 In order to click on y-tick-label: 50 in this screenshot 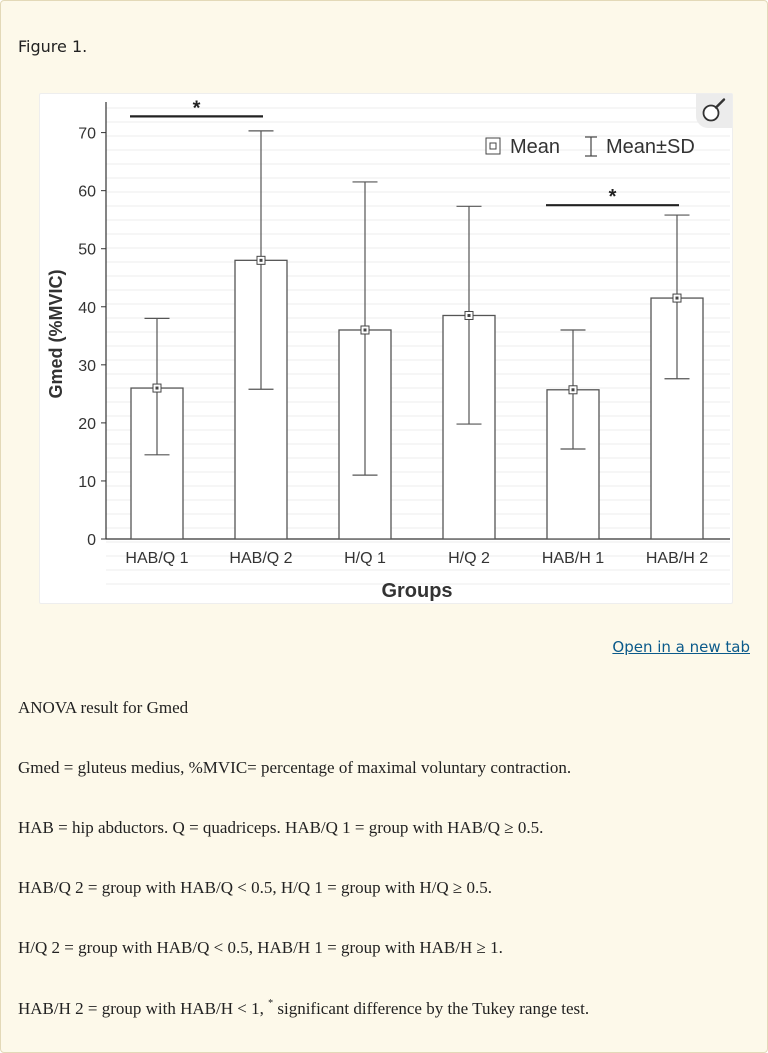, I will do `click(87, 250)`.